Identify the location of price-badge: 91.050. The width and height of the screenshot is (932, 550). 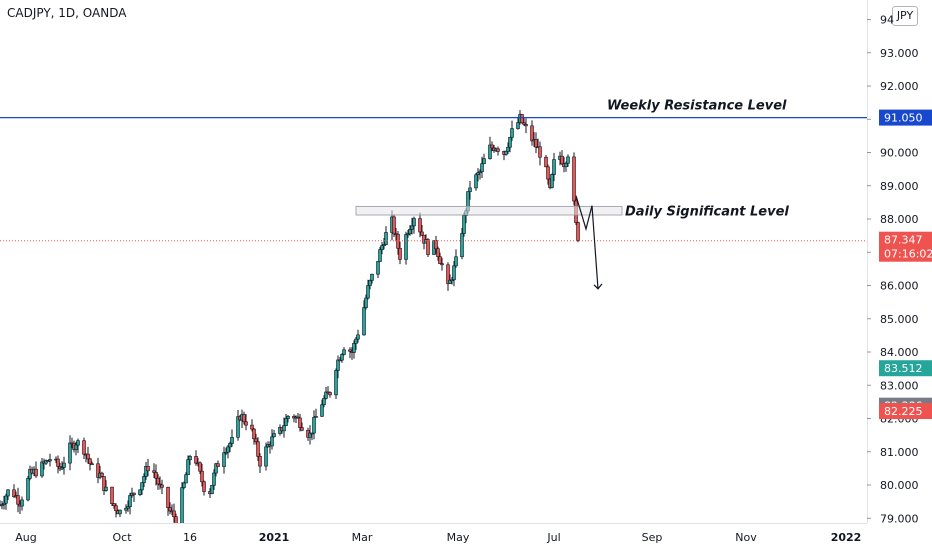
(905, 117).